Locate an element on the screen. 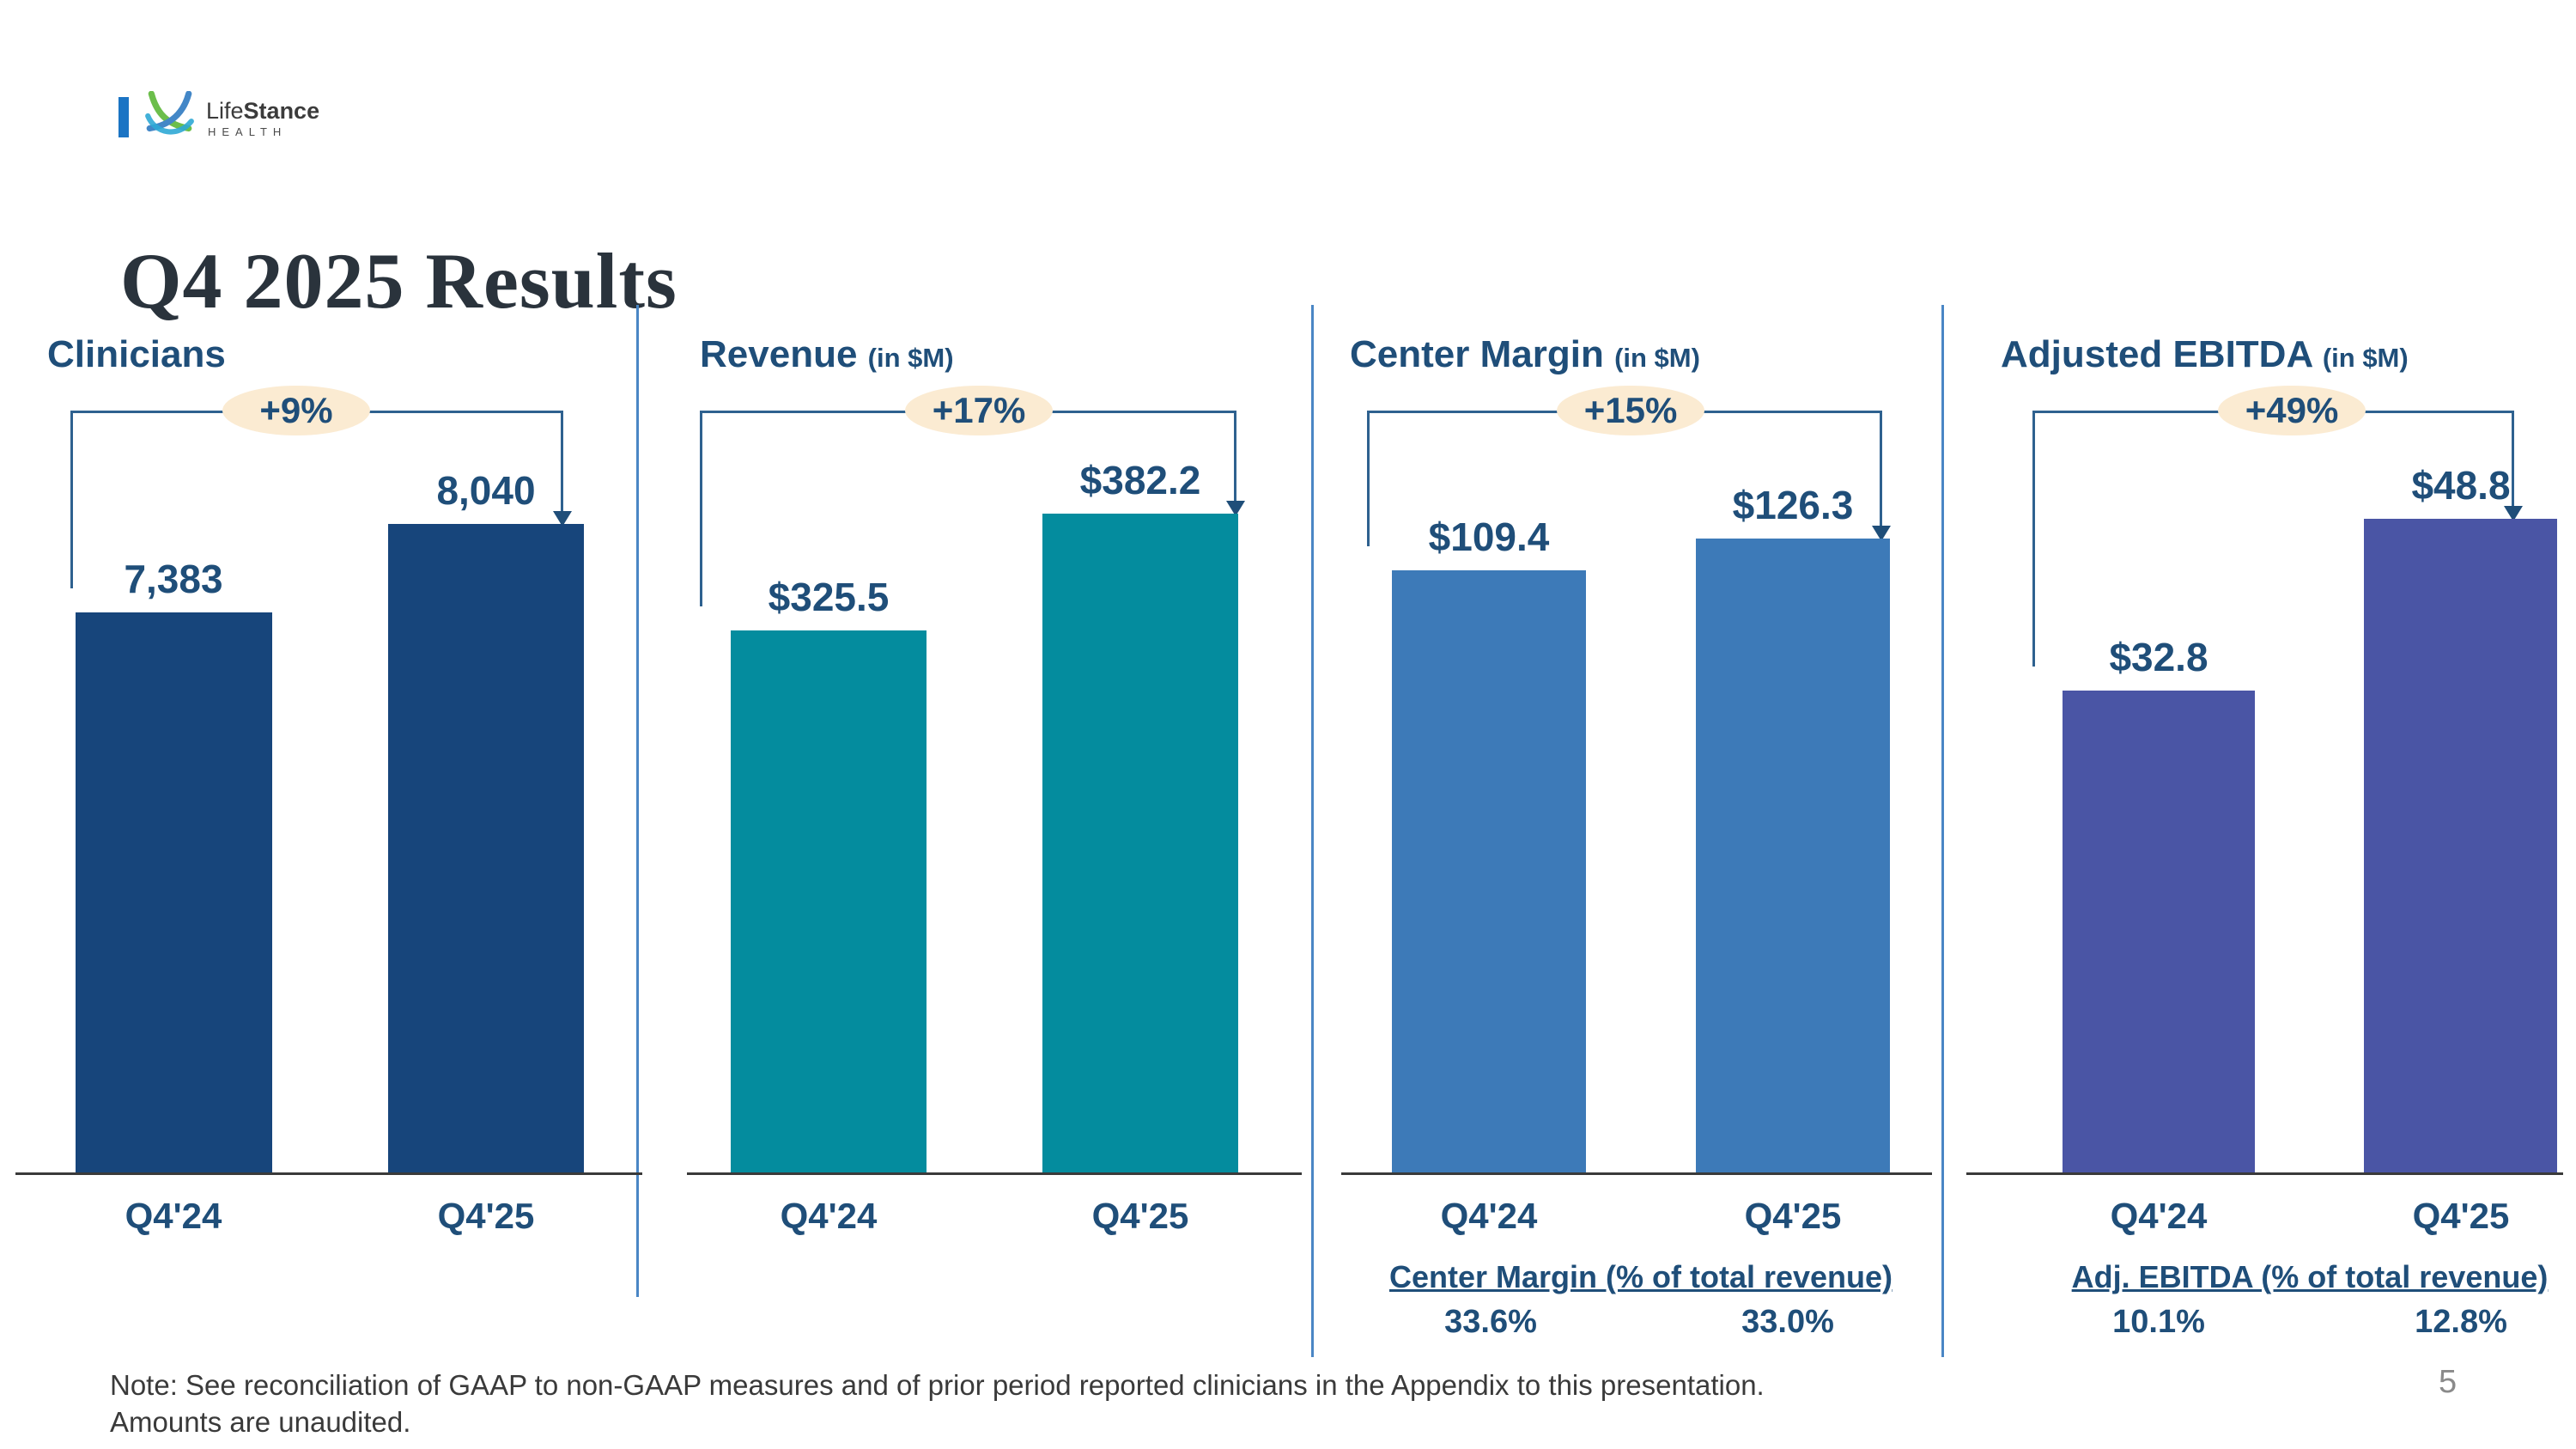 The width and height of the screenshot is (2576, 1449). bar-value-label: $382.2 is located at coordinates (1140, 480).